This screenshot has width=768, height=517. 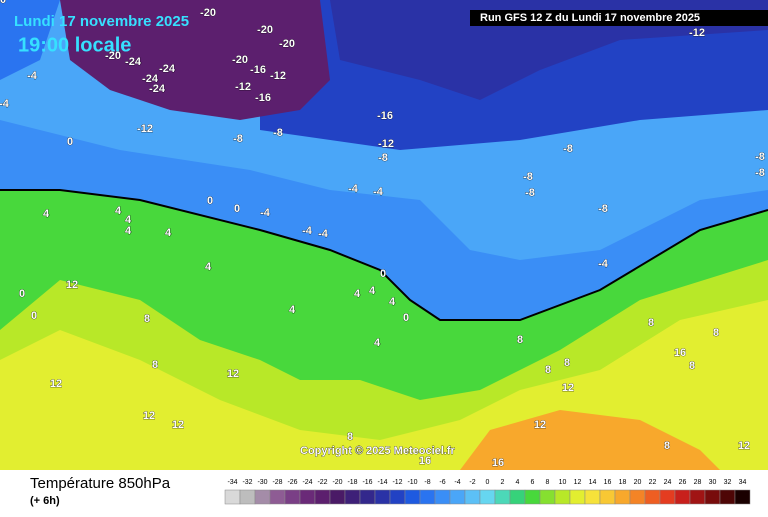 What do you see at coordinates (533, 482) in the screenshot?
I see `scale-label: 6` at bounding box center [533, 482].